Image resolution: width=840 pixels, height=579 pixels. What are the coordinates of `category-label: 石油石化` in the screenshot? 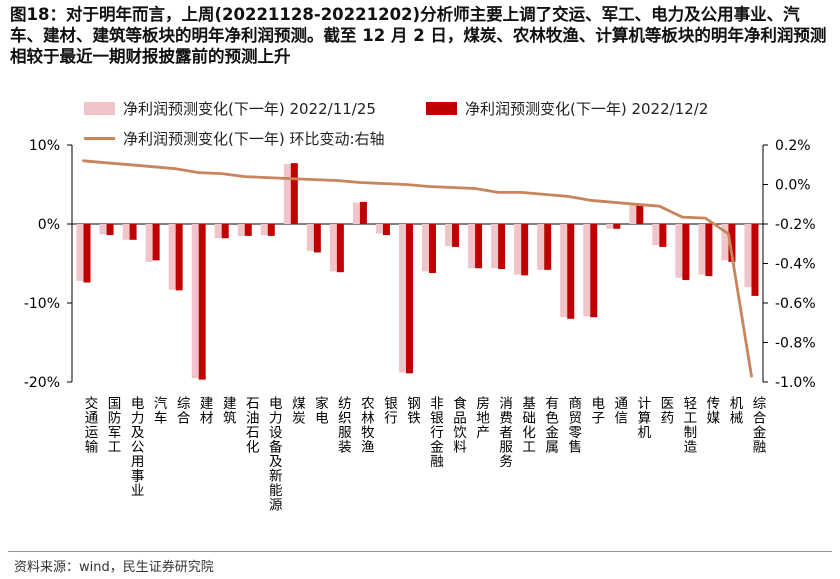 It's located at (251, 425).